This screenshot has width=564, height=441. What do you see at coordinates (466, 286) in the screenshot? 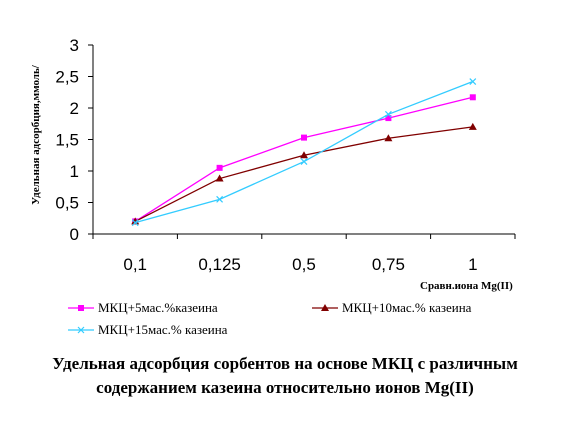
I see `x-axis-title: Сравн.иона Mg(II)` at bounding box center [466, 286].